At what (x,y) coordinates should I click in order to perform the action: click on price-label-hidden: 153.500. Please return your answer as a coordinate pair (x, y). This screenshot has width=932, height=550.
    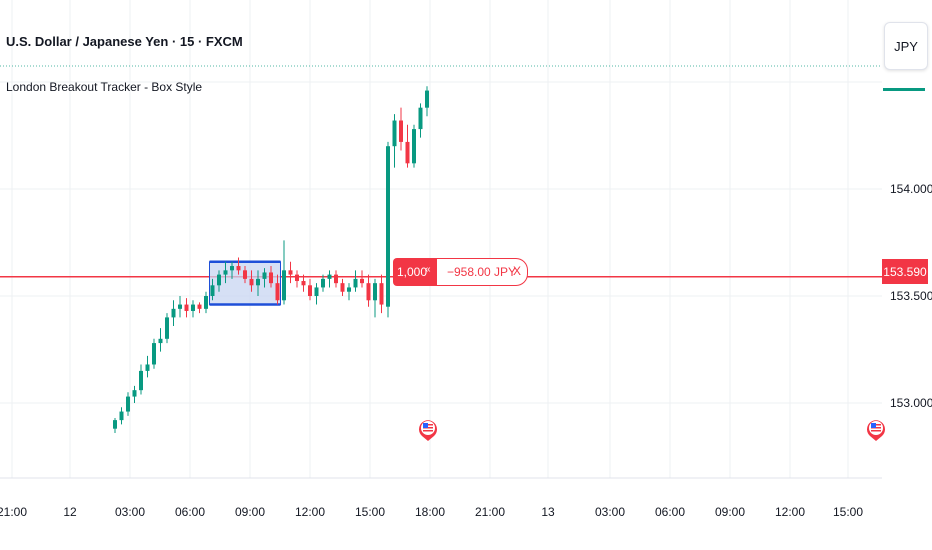
    Looking at the image, I should click on (911, 296).